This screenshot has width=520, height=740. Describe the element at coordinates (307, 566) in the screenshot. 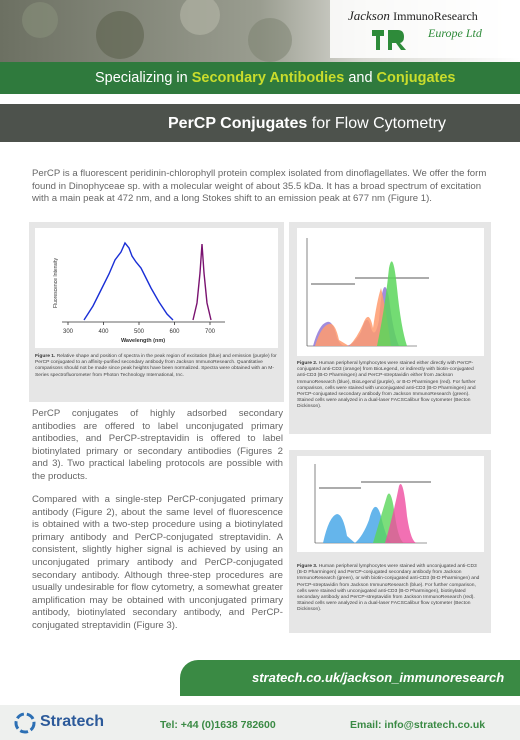

I see `caption-label: Figure 3.` at that location.